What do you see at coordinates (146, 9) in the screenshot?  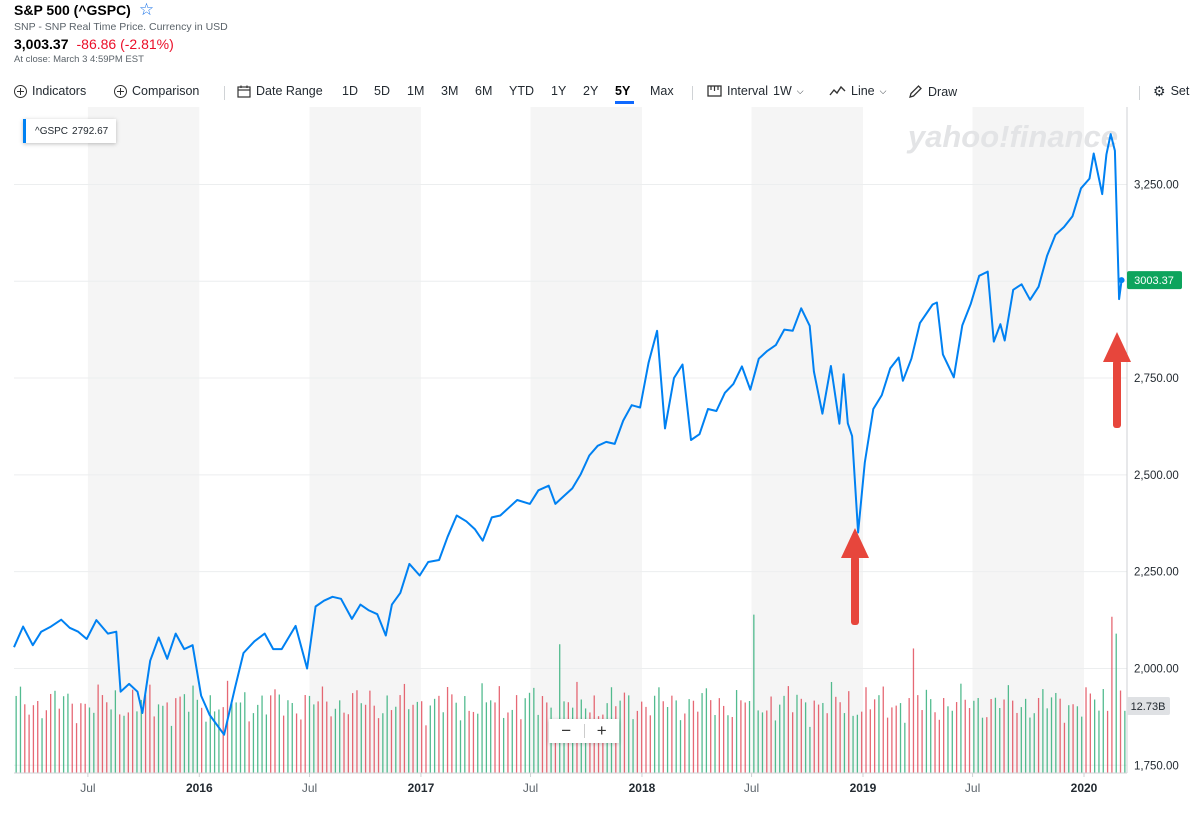 I see `star-icon: ☆` at bounding box center [146, 9].